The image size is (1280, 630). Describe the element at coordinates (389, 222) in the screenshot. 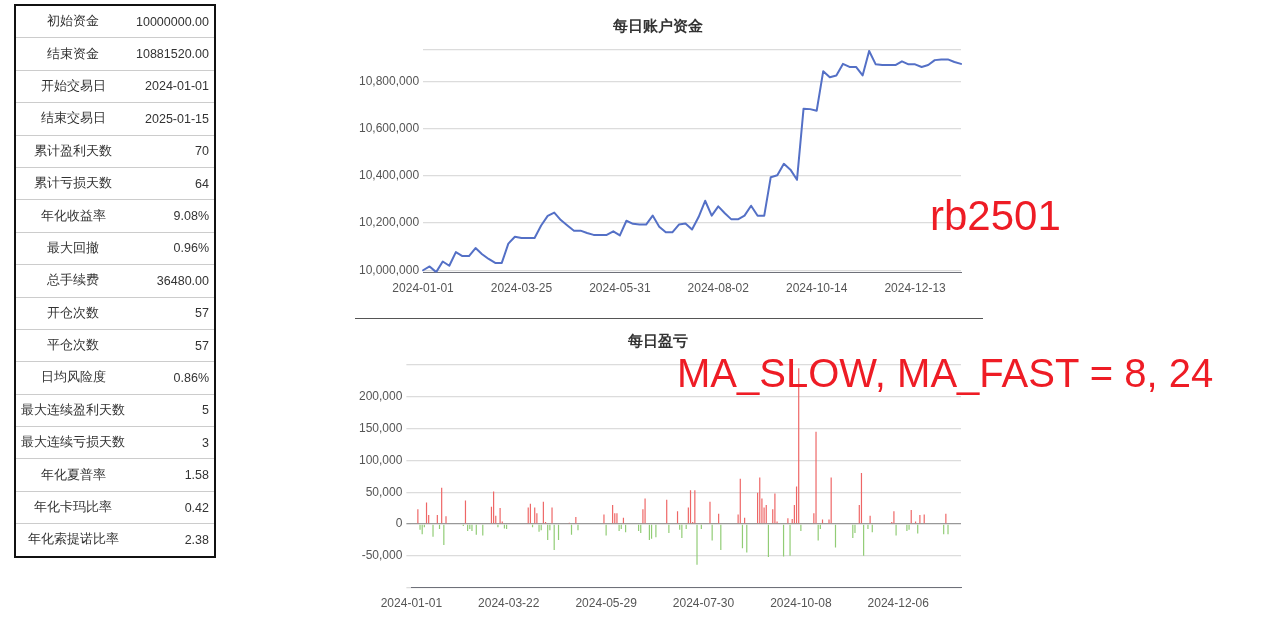

I see `y-tick-label: 10,200,000` at that location.